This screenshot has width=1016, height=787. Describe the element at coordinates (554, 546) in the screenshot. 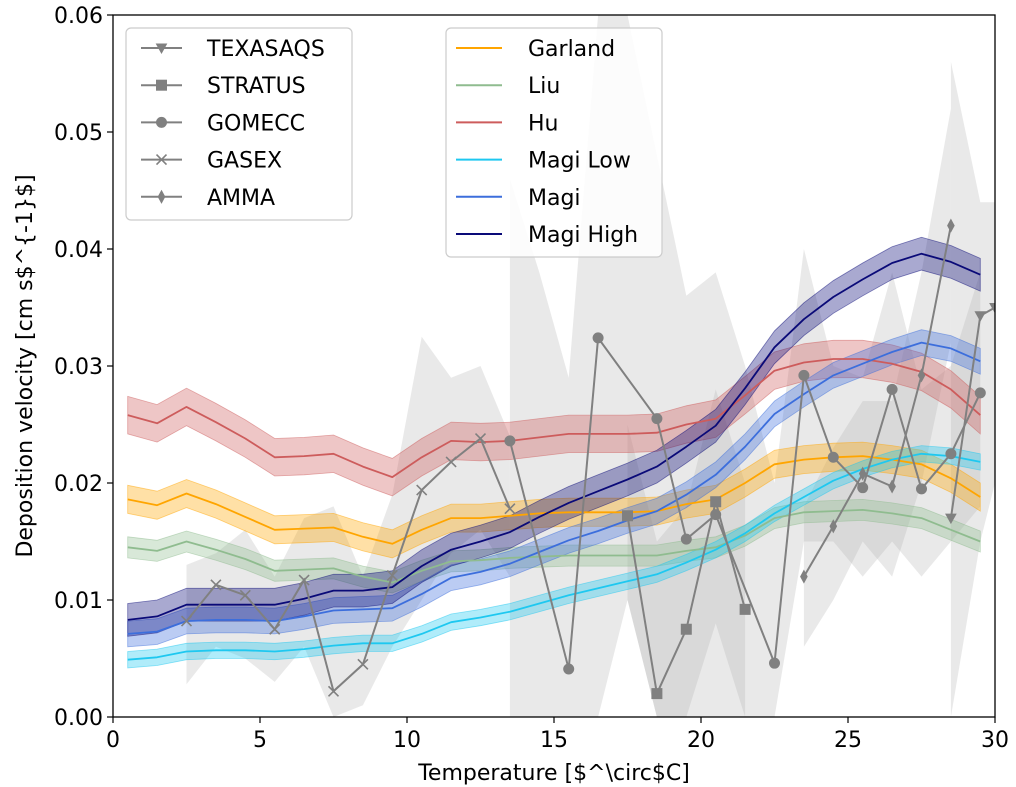

I see `line-liu` at that location.